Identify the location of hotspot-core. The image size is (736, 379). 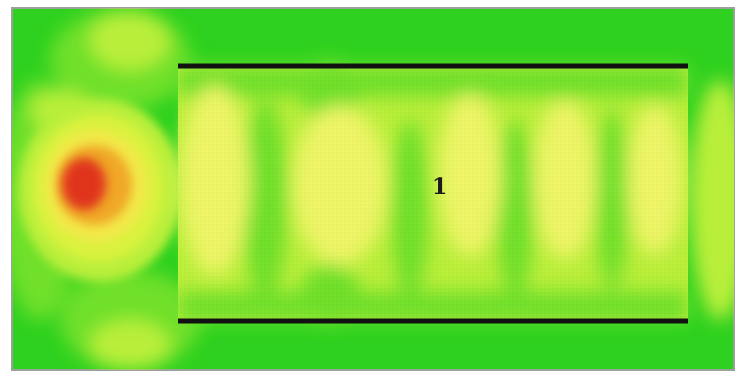
(84, 184).